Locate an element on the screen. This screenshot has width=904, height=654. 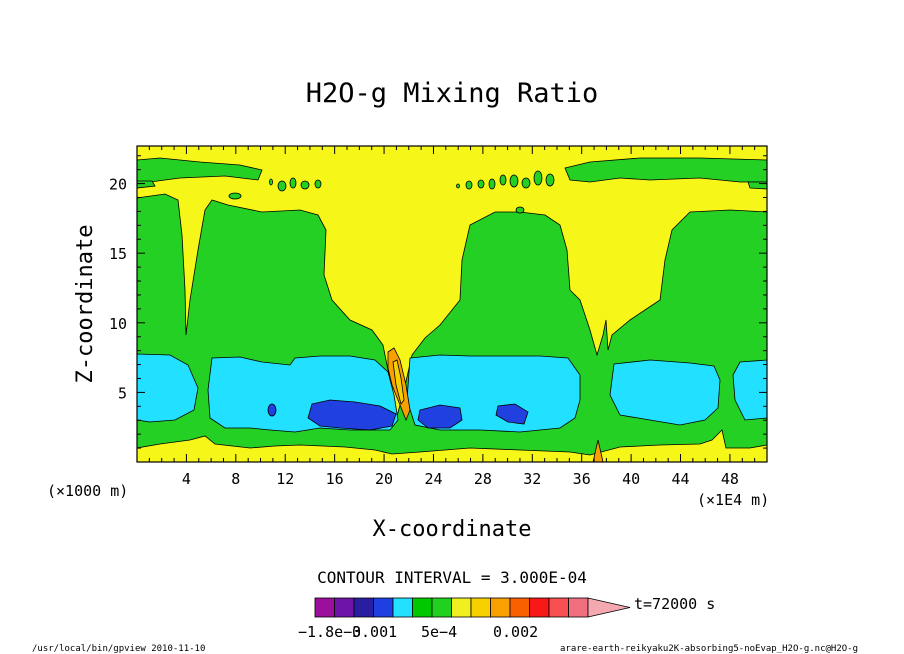
x-tick-label: 48 is located at coordinates (730, 479).